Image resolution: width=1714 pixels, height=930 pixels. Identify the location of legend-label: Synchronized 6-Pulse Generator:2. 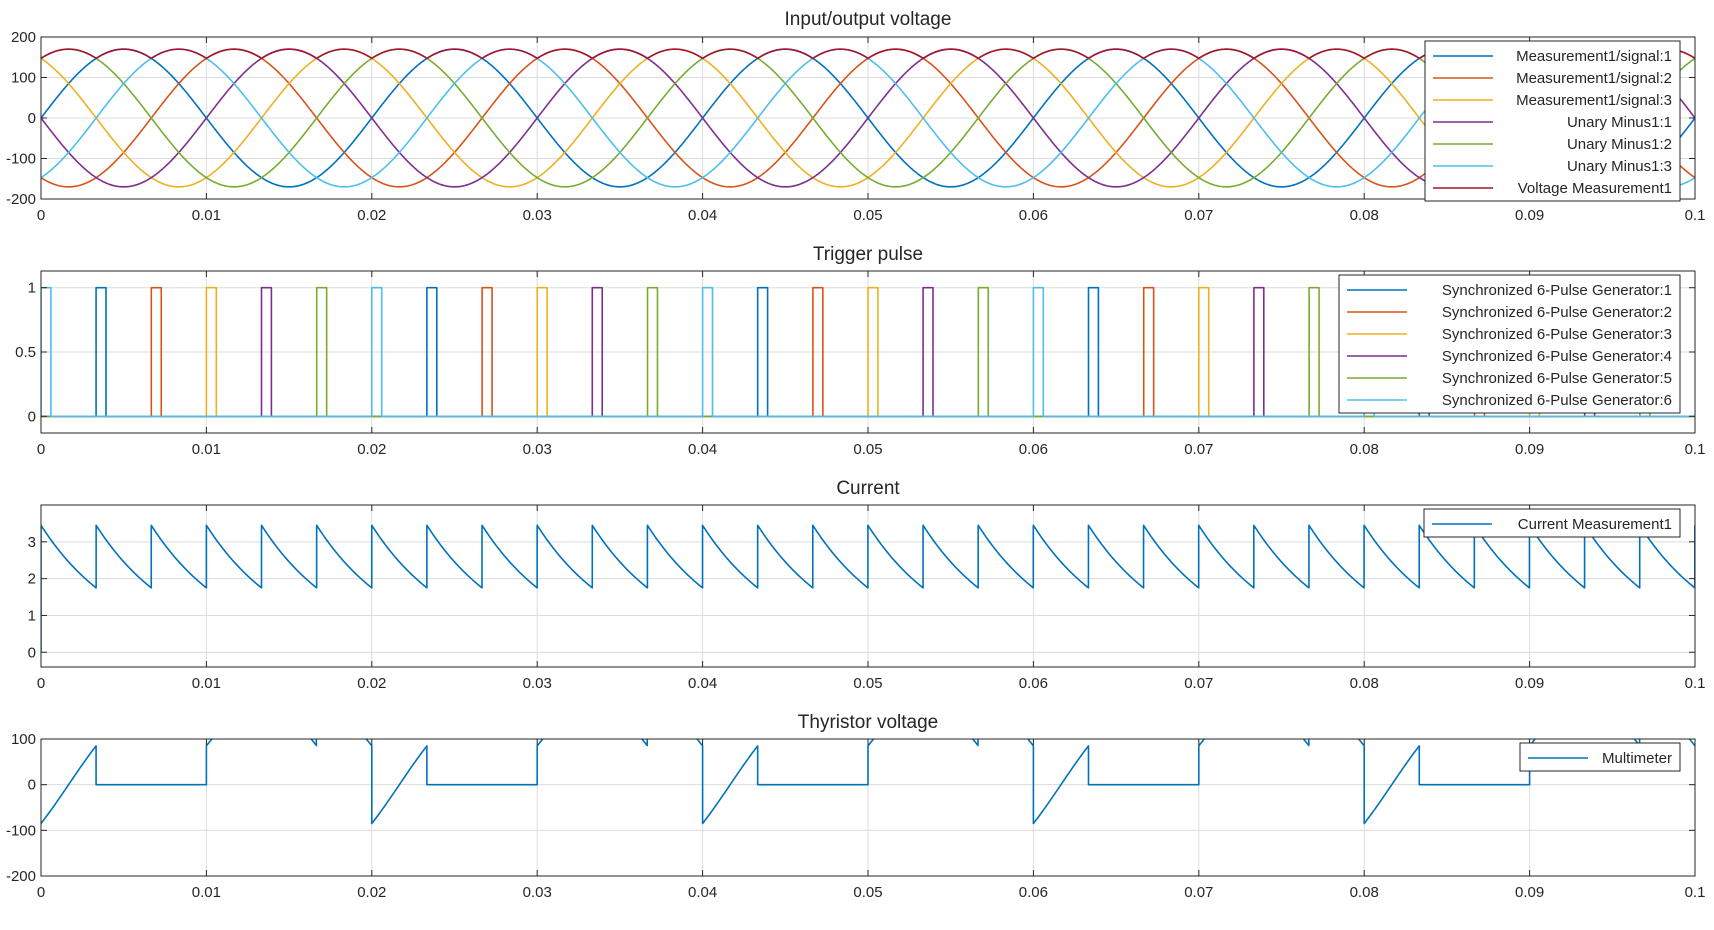
(1557, 312).